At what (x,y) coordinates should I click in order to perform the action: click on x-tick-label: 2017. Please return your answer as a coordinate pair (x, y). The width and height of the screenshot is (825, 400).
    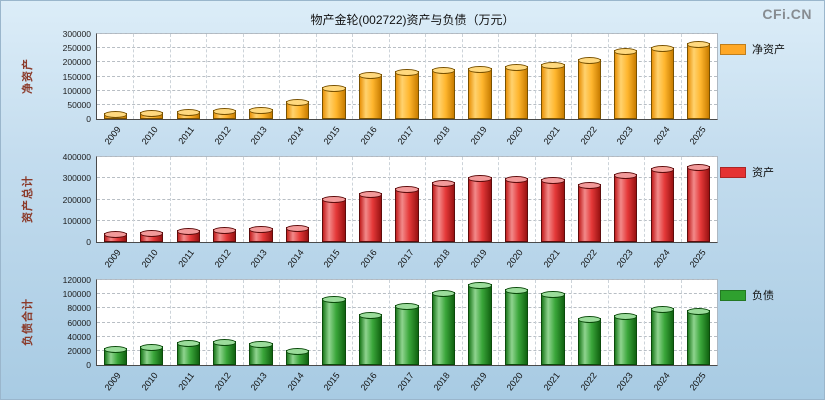
    Looking at the image, I should click on (405, 381).